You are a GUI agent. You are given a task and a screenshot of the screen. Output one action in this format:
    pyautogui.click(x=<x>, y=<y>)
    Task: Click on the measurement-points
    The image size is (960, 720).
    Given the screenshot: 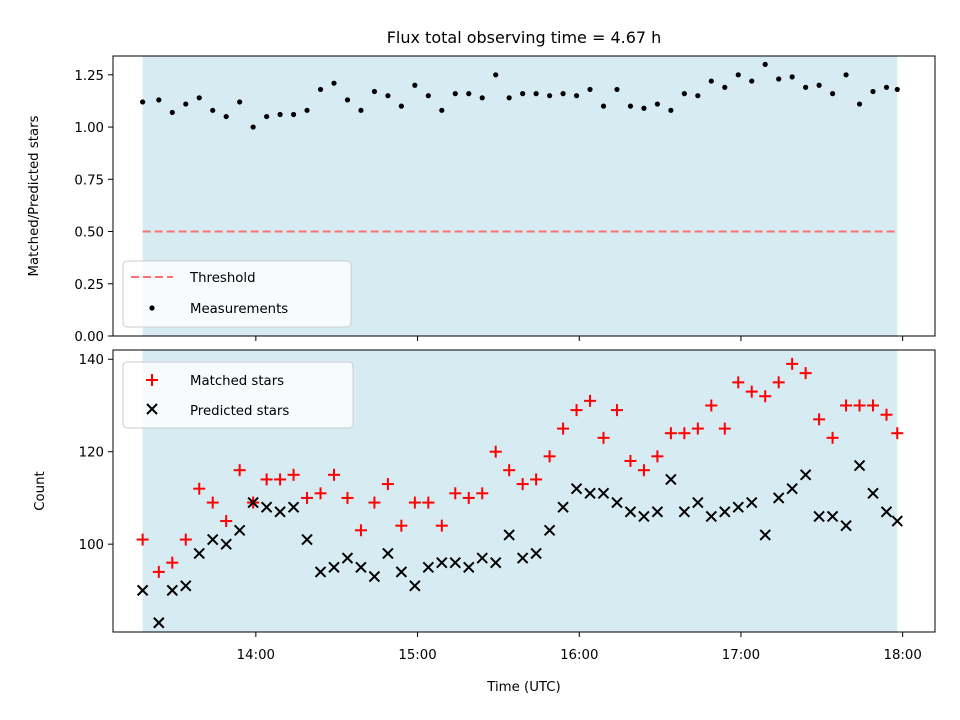 What is the action you would take?
    pyautogui.click(x=520, y=95)
    